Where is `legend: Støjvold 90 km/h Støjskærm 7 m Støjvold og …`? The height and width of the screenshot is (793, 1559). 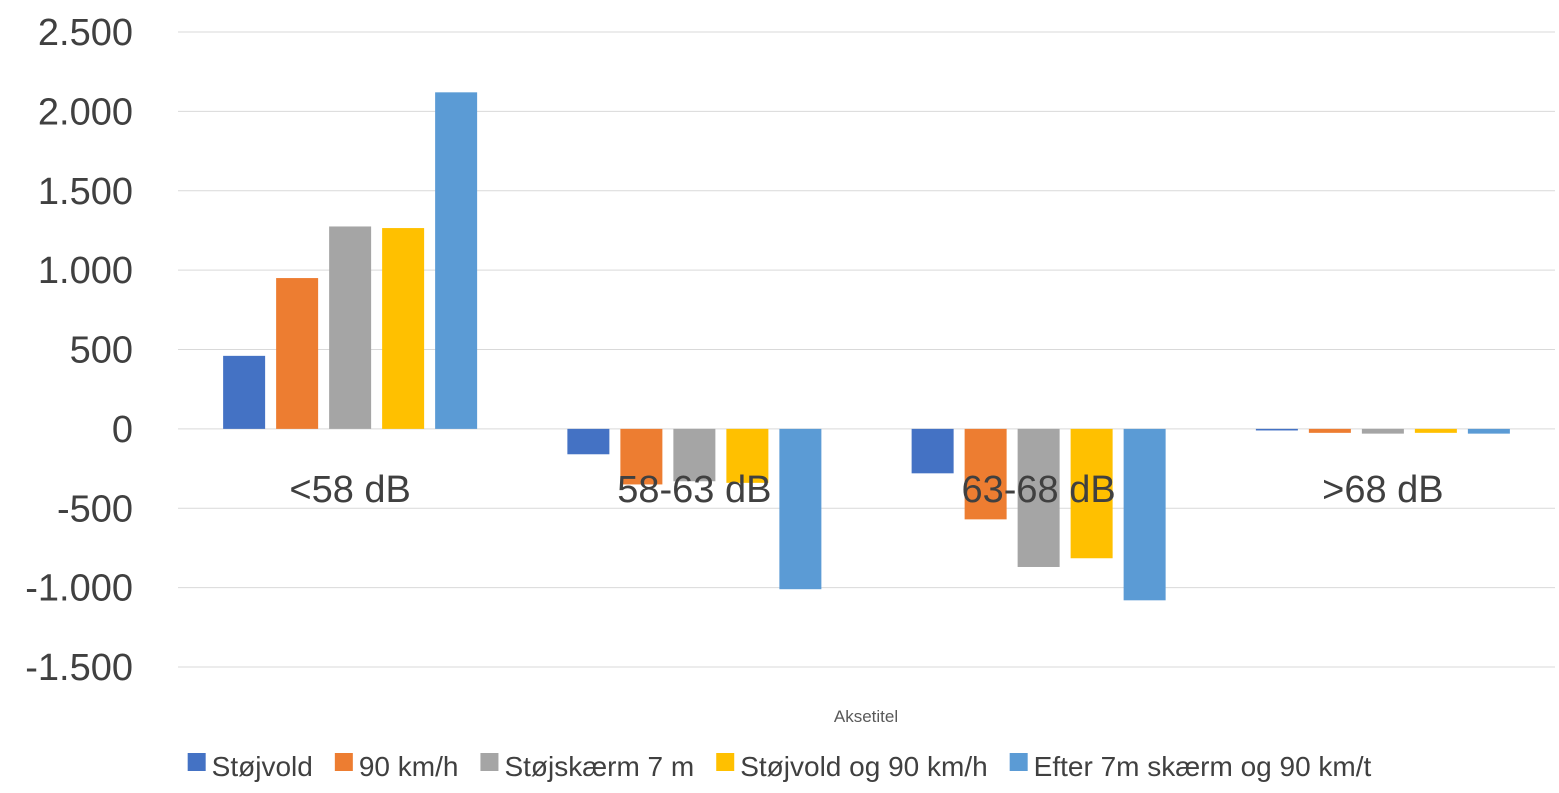
legend: Støjvold 90 km/h Støjskærm 7 m Støjvold og … is located at coordinates (779, 766).